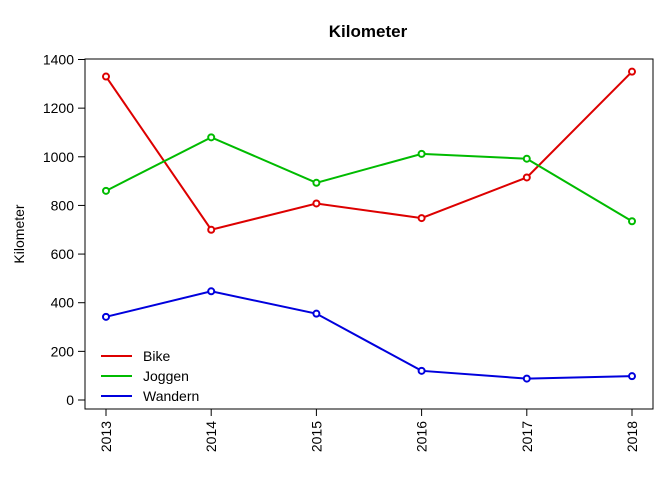  I want to click on y-axis: 0 200 400 600 800 1000 1200 1400, so click(64, 230).